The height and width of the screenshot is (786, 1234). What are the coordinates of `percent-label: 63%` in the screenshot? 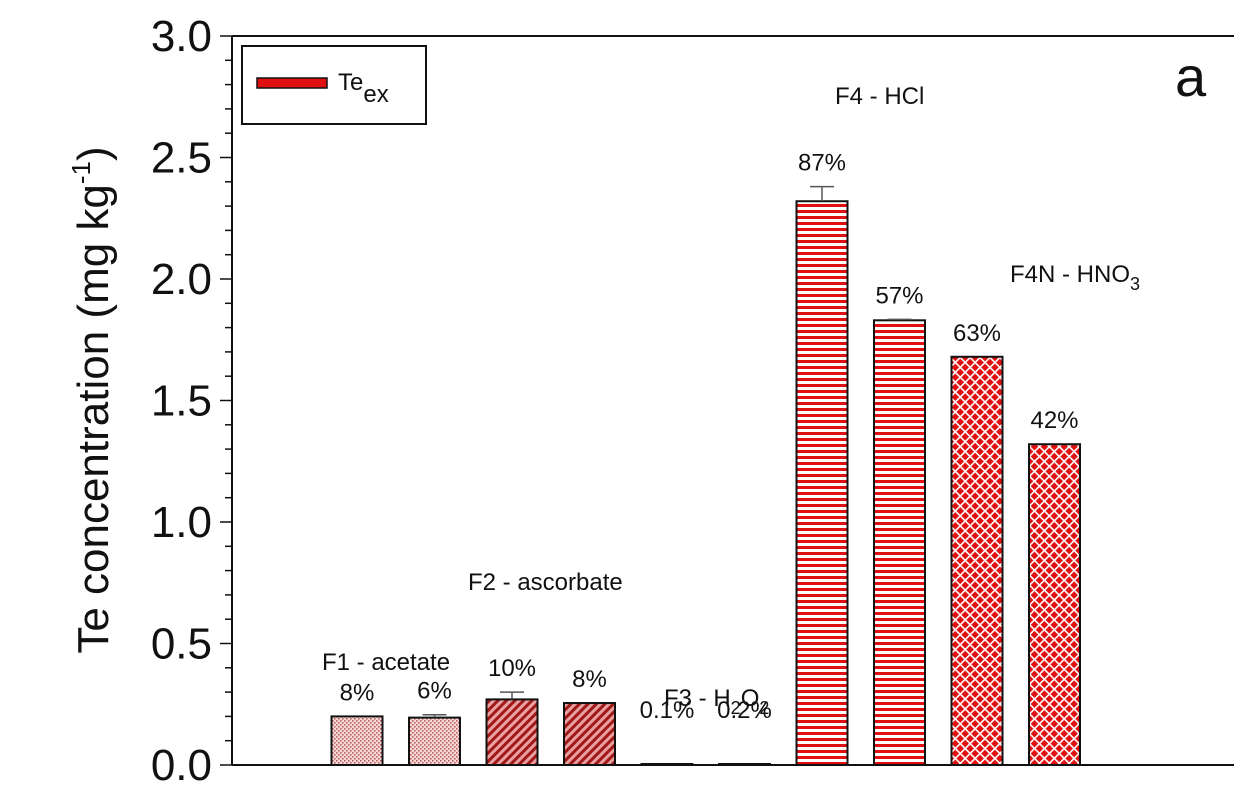 It's located at (977, 333).